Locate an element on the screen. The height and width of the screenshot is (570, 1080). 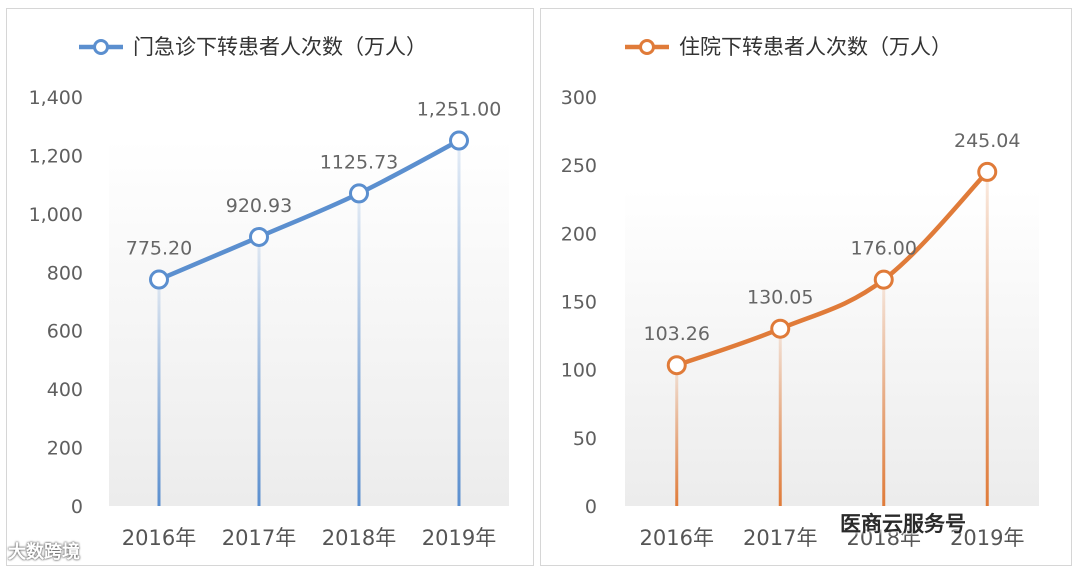
y-tick-label: 400 is located at coordinates (65, 390).